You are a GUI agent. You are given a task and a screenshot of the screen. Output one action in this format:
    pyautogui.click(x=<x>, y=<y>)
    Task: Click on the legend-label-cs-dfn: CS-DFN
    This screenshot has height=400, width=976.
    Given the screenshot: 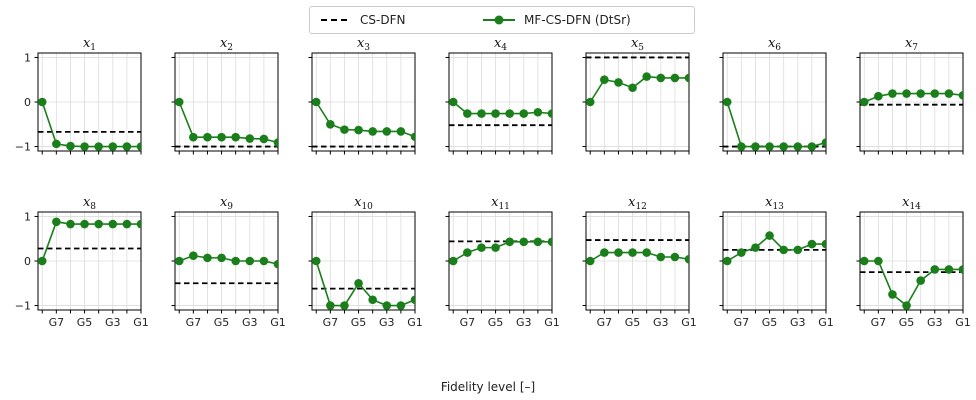 What is the action you would take?
    pyautogui.click(x=383, y=20)
    